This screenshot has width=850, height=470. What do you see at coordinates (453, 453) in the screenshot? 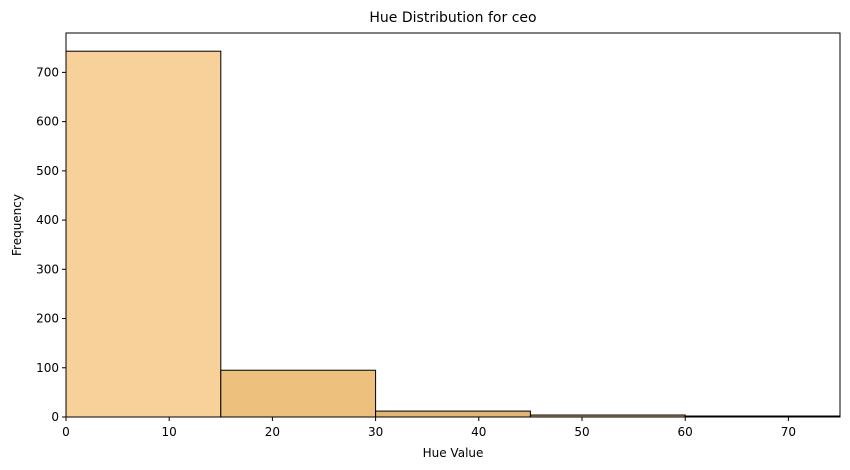
I see `x-axis-label: Hue Value` at bounding box center [453, 453].